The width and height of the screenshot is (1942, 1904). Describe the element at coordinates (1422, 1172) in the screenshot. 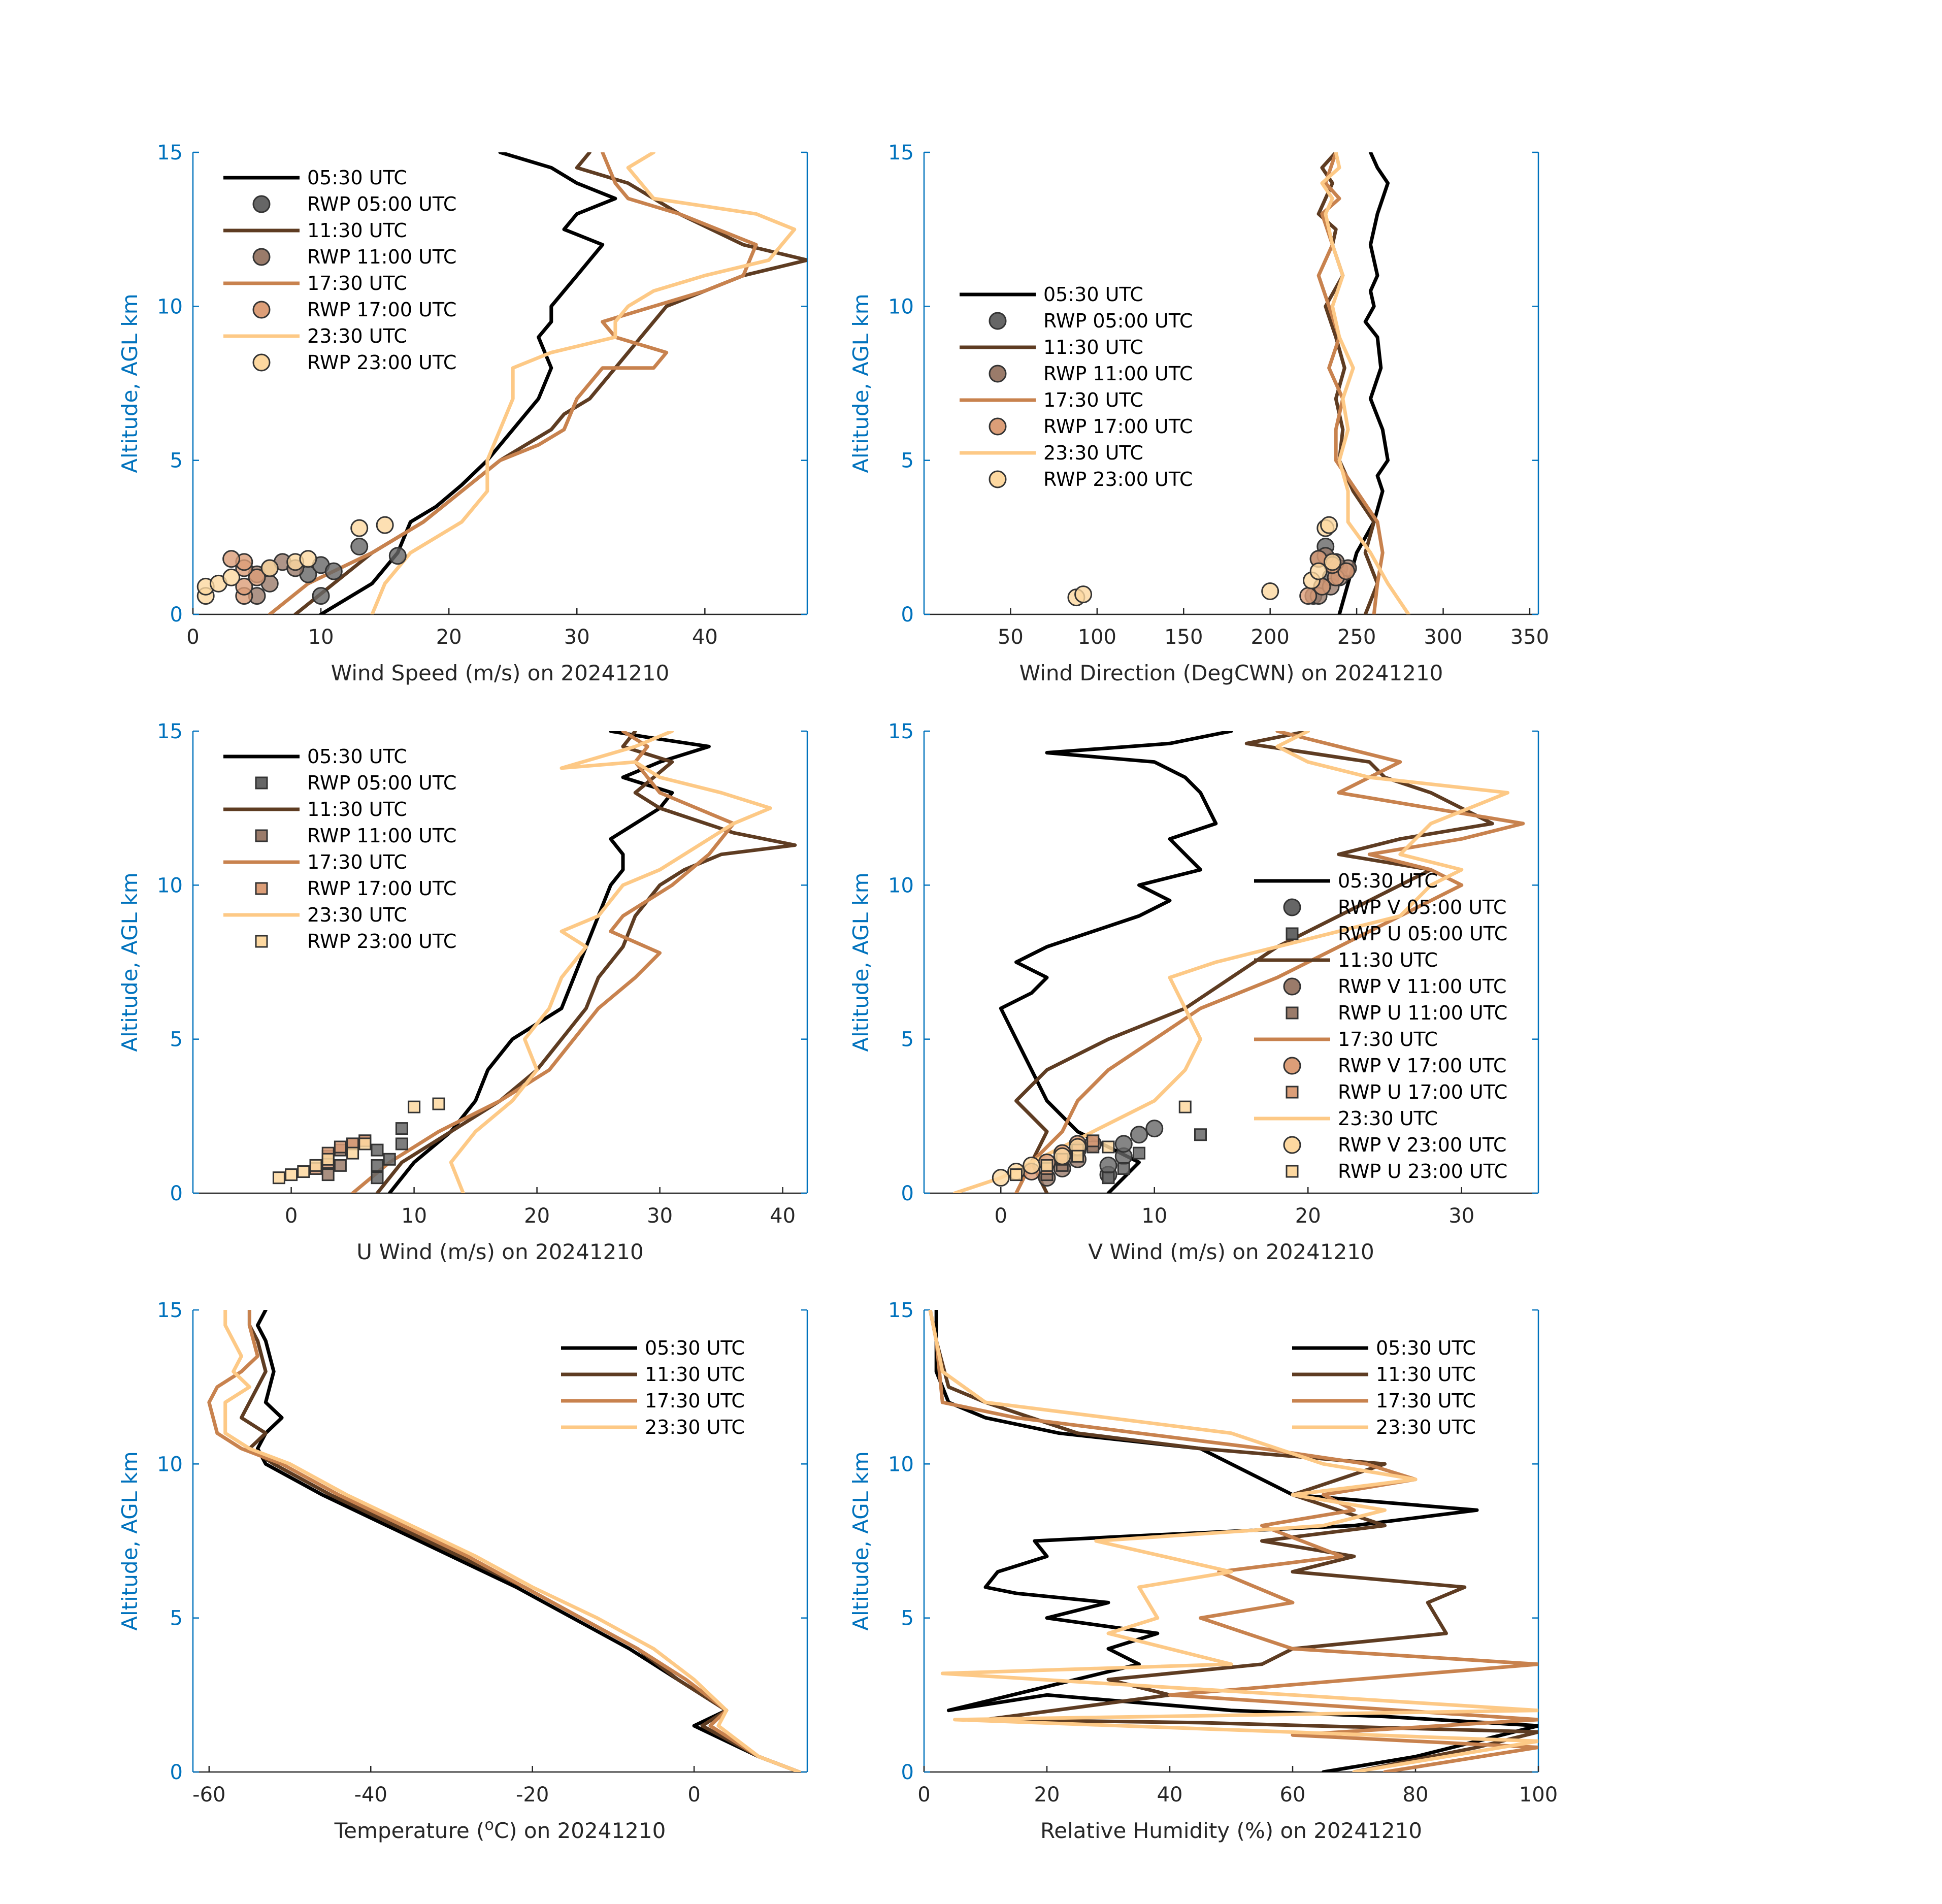

I see `legend-label: RWP U 23:00 UTC` at that location.